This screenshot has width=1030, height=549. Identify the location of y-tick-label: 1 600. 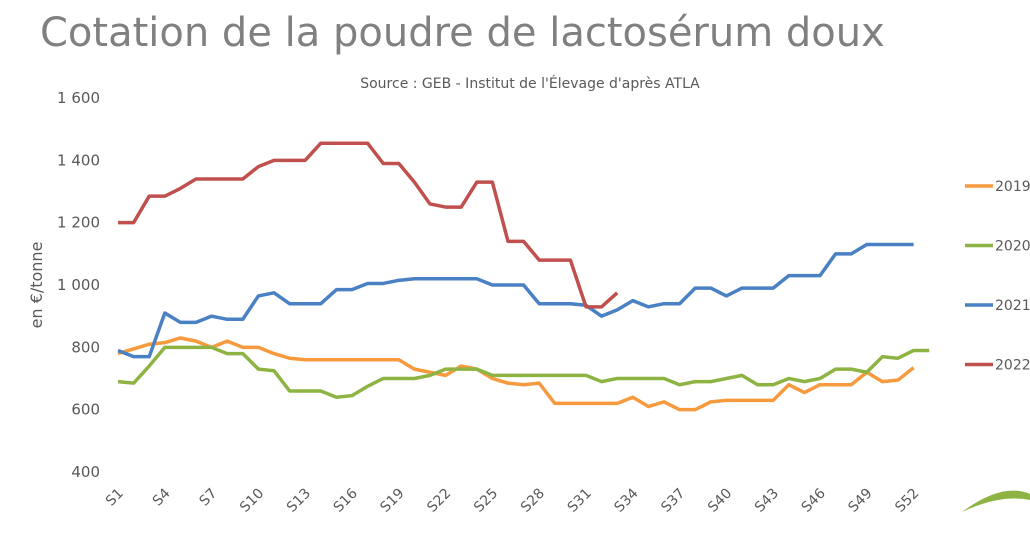
(78, 98).